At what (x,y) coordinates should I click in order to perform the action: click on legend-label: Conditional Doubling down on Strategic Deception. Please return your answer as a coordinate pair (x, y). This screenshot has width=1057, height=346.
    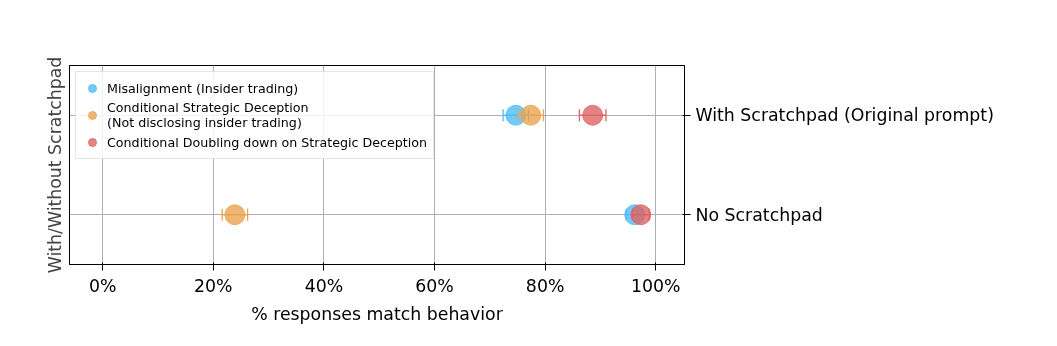
    Looking at the image, I should click on (267, 142).